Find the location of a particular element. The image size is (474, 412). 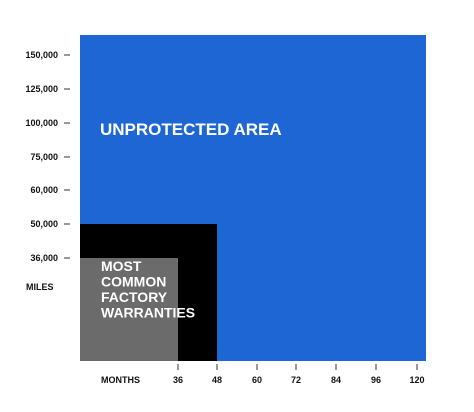

y-tick-label: 36,000 is located at coordinates (44, 258).